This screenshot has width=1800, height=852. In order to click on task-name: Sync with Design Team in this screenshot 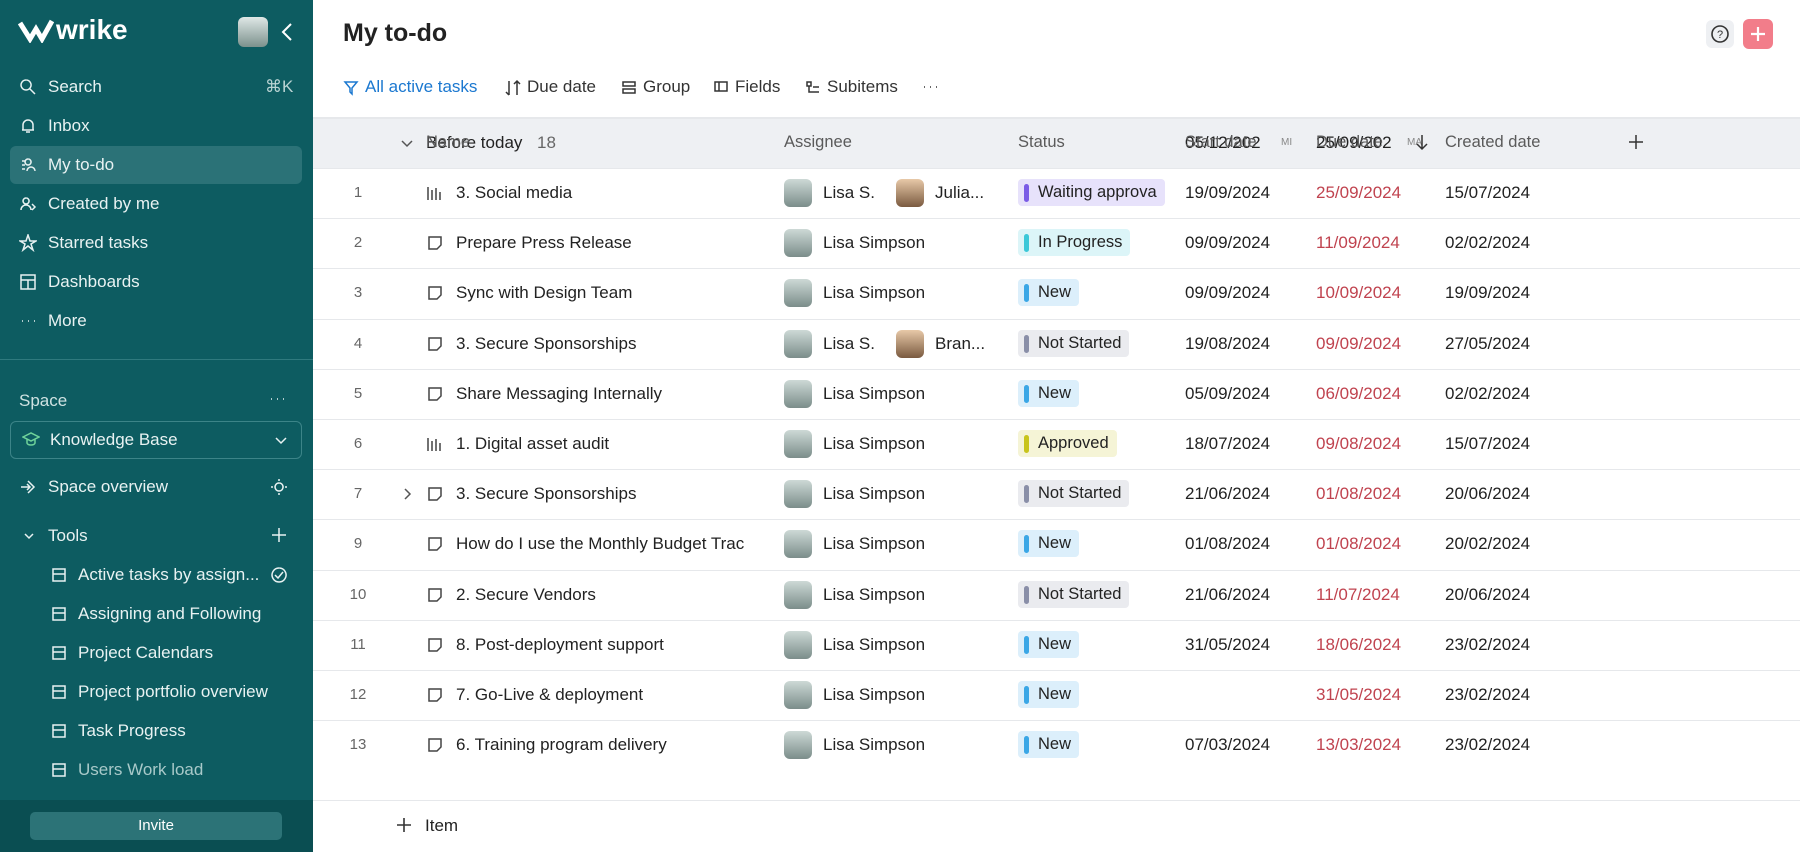, I will do `click(544, 293)`.